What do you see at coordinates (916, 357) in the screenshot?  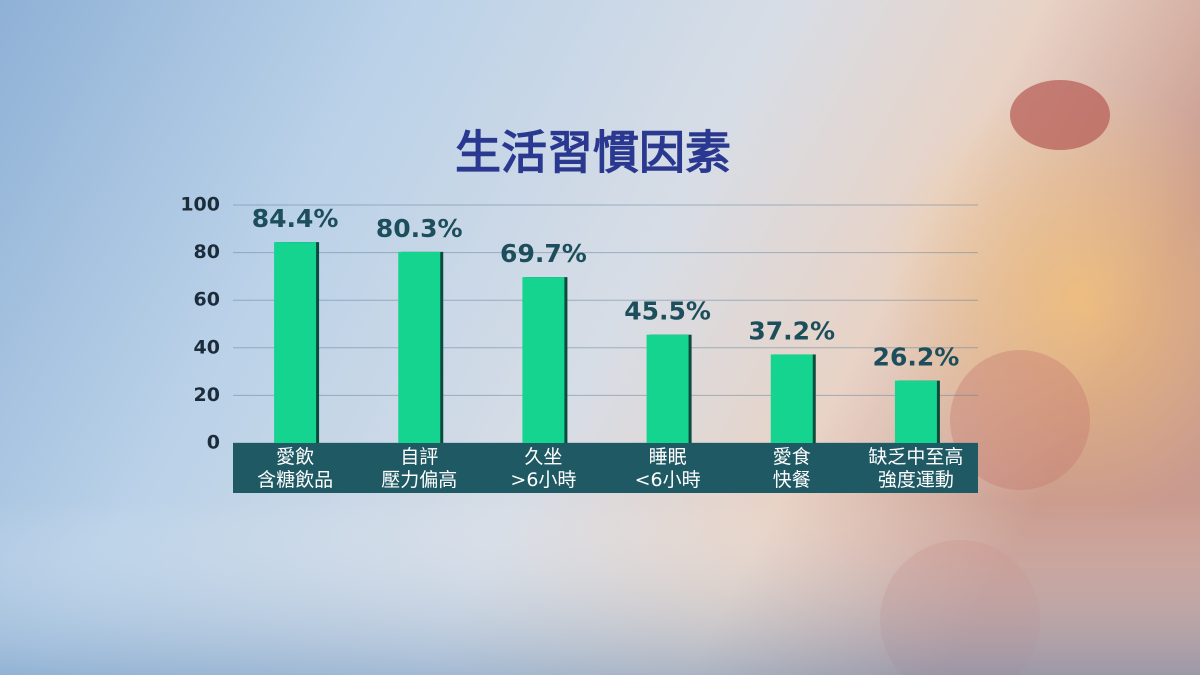 I see `value-label: 26.2%` at bounding box center [916, 357].